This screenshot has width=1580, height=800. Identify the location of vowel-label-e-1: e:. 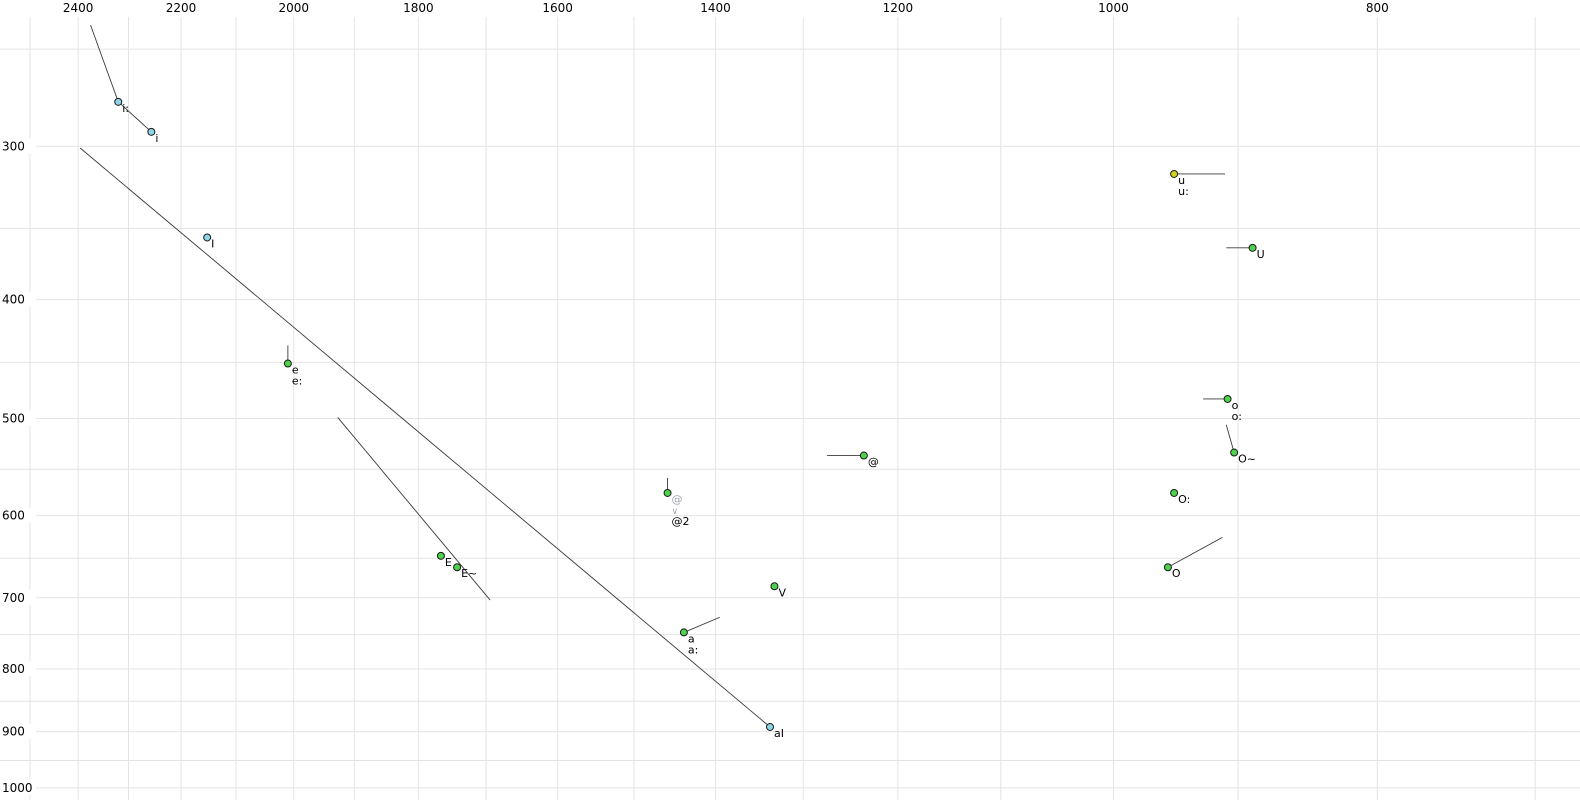
(297, 381).